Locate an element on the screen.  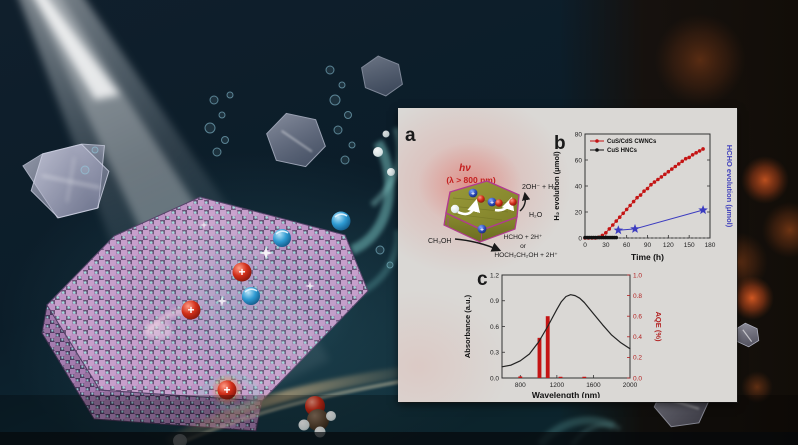
photon-sphere is located at coordinates (455, 209).